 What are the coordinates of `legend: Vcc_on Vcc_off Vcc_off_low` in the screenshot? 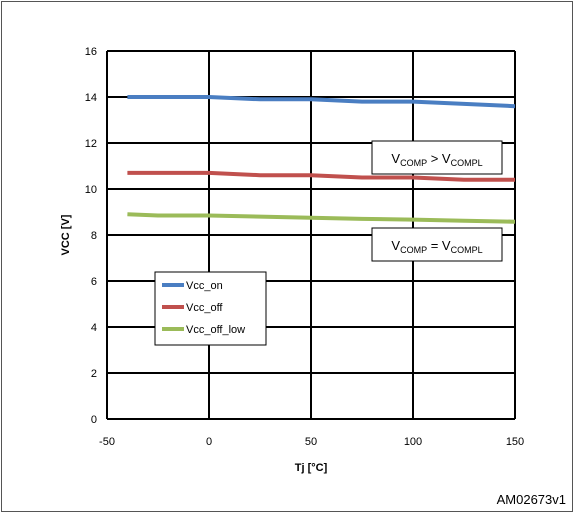 It's located at (210, 308).